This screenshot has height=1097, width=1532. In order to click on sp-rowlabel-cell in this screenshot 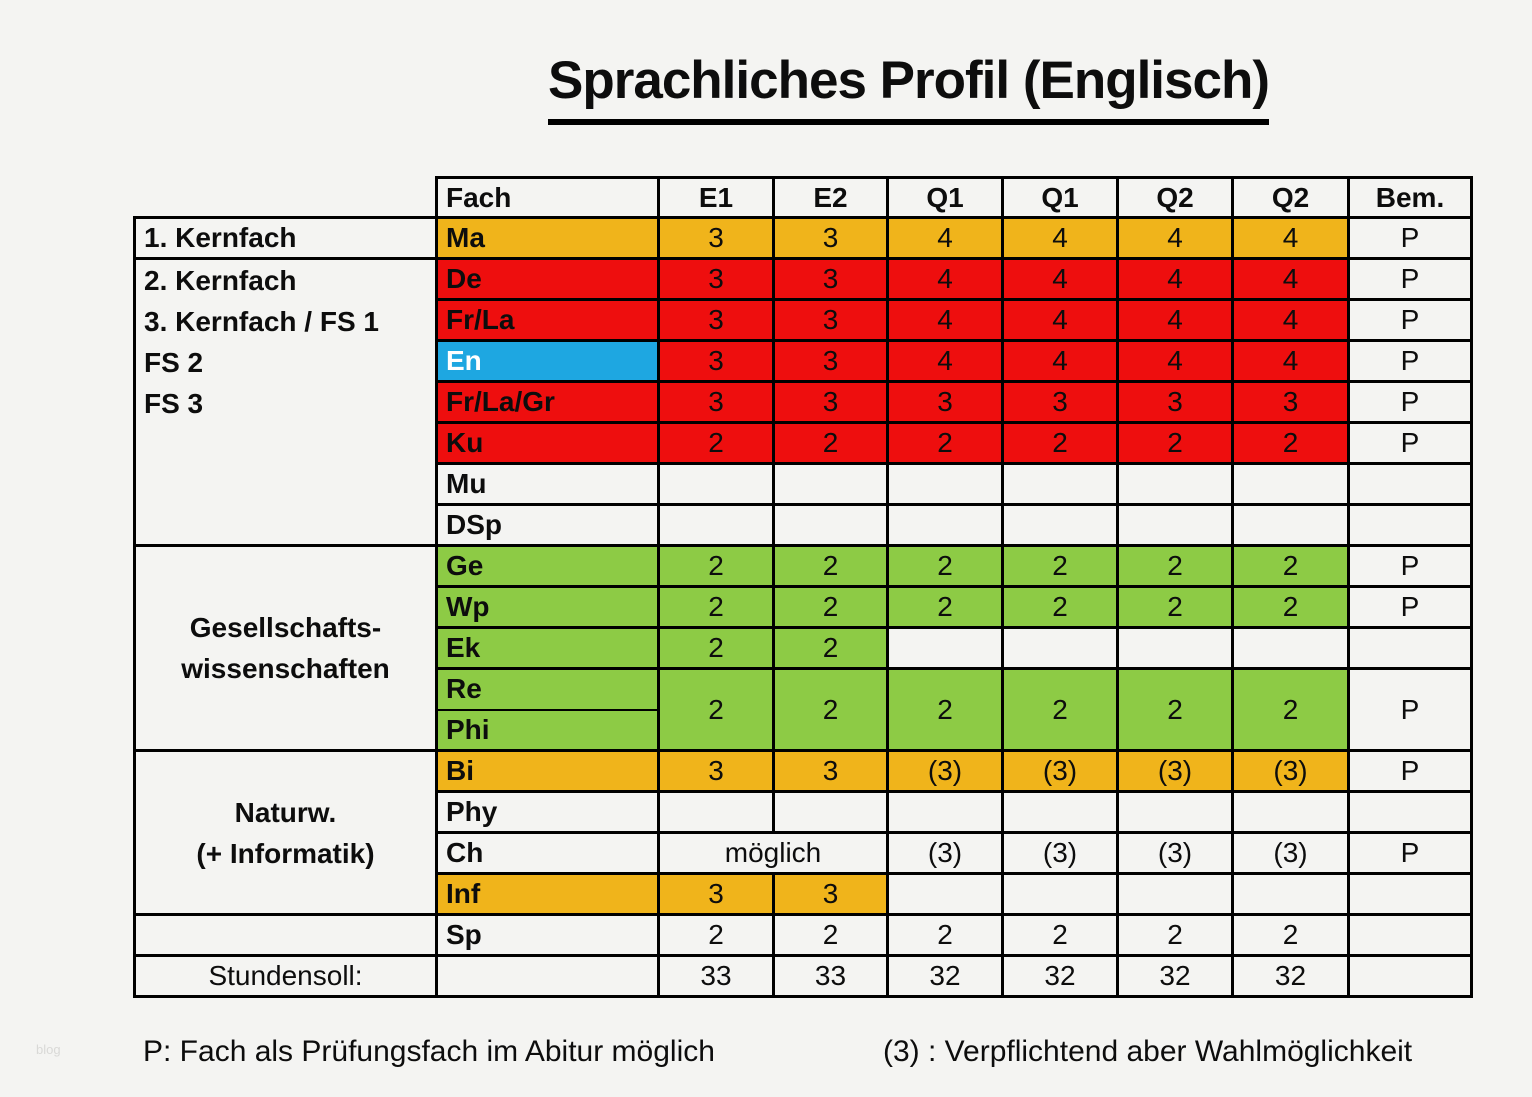, I will do `click(285, 935)`.